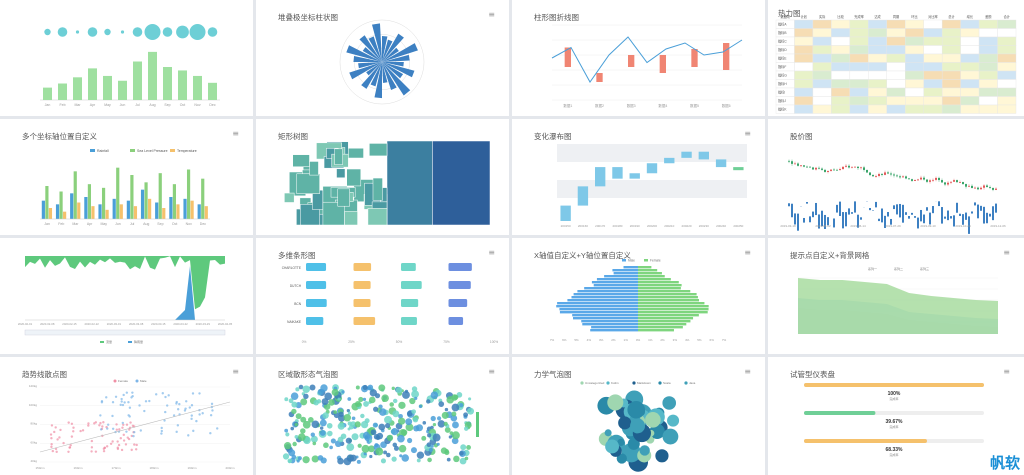 The height and width of the screenshot is (475, 1024). What do you see at coordinates (600, 226) in the screenshot?
I see `x-tick-label: 200170` at bounding box center [600, 226].